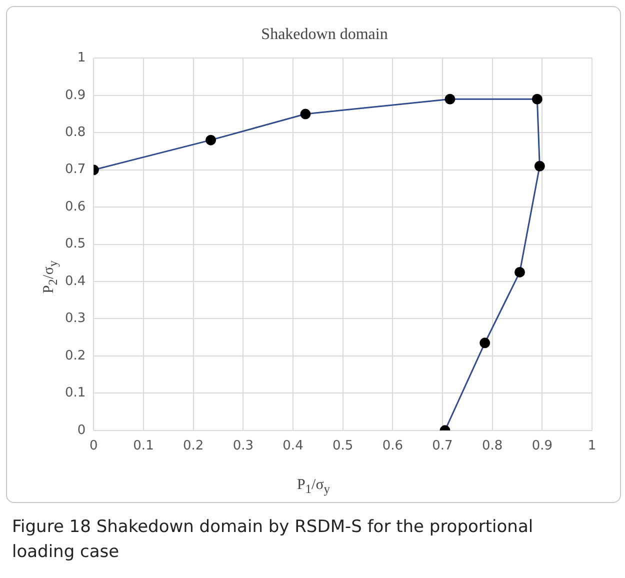 This screenshot has height=578, width=625. I want to click on chart-title: Shakedown domain, so click(324, 34).